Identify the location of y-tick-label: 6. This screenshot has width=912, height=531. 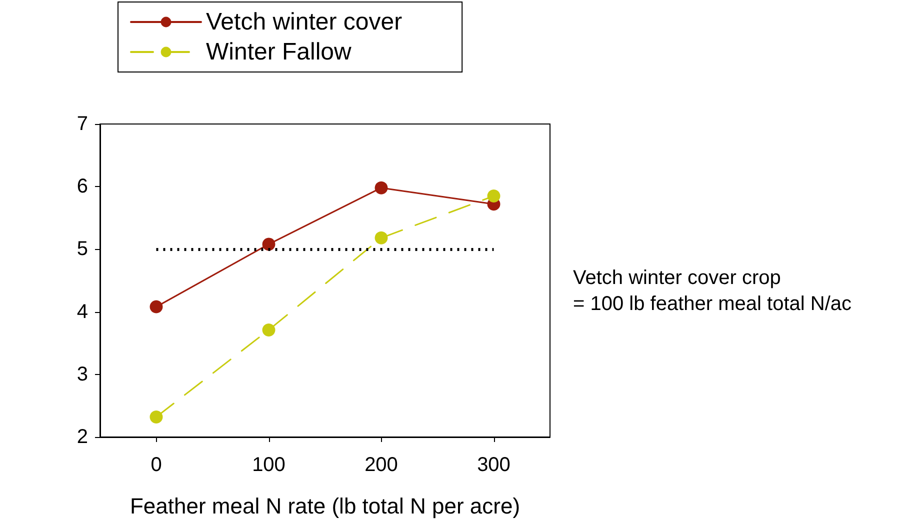
(82, 187).